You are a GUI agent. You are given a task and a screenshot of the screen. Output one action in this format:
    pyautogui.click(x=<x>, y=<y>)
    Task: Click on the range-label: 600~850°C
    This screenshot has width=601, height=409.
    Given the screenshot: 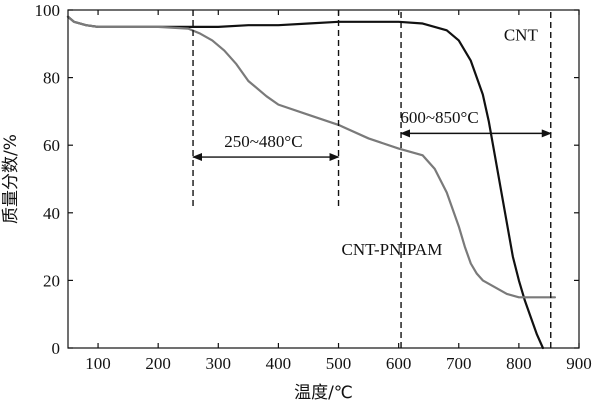 What is the action you would take?
    pyautogui.click(x=439, y=117)
    